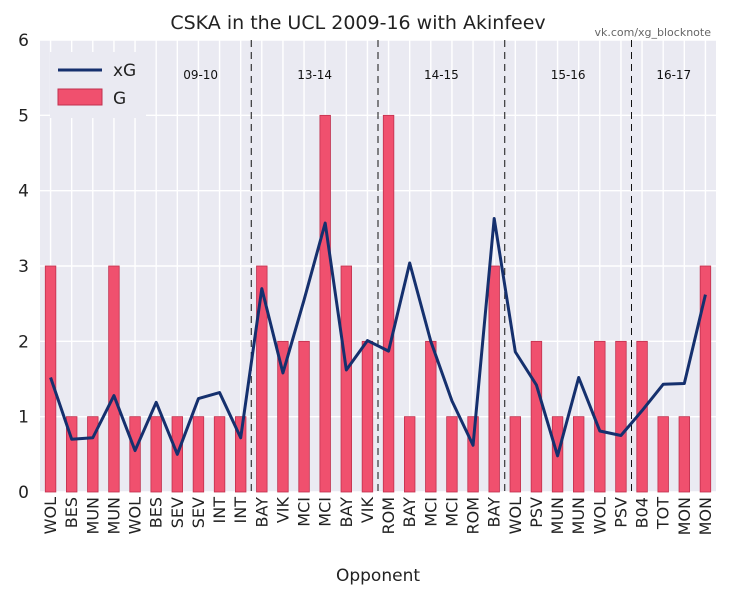 The height and width of the screenshot is (598, 730). Describe the element at coordinates (200, 75) in the screenshot. I see `season-label: 09-10` at that location.